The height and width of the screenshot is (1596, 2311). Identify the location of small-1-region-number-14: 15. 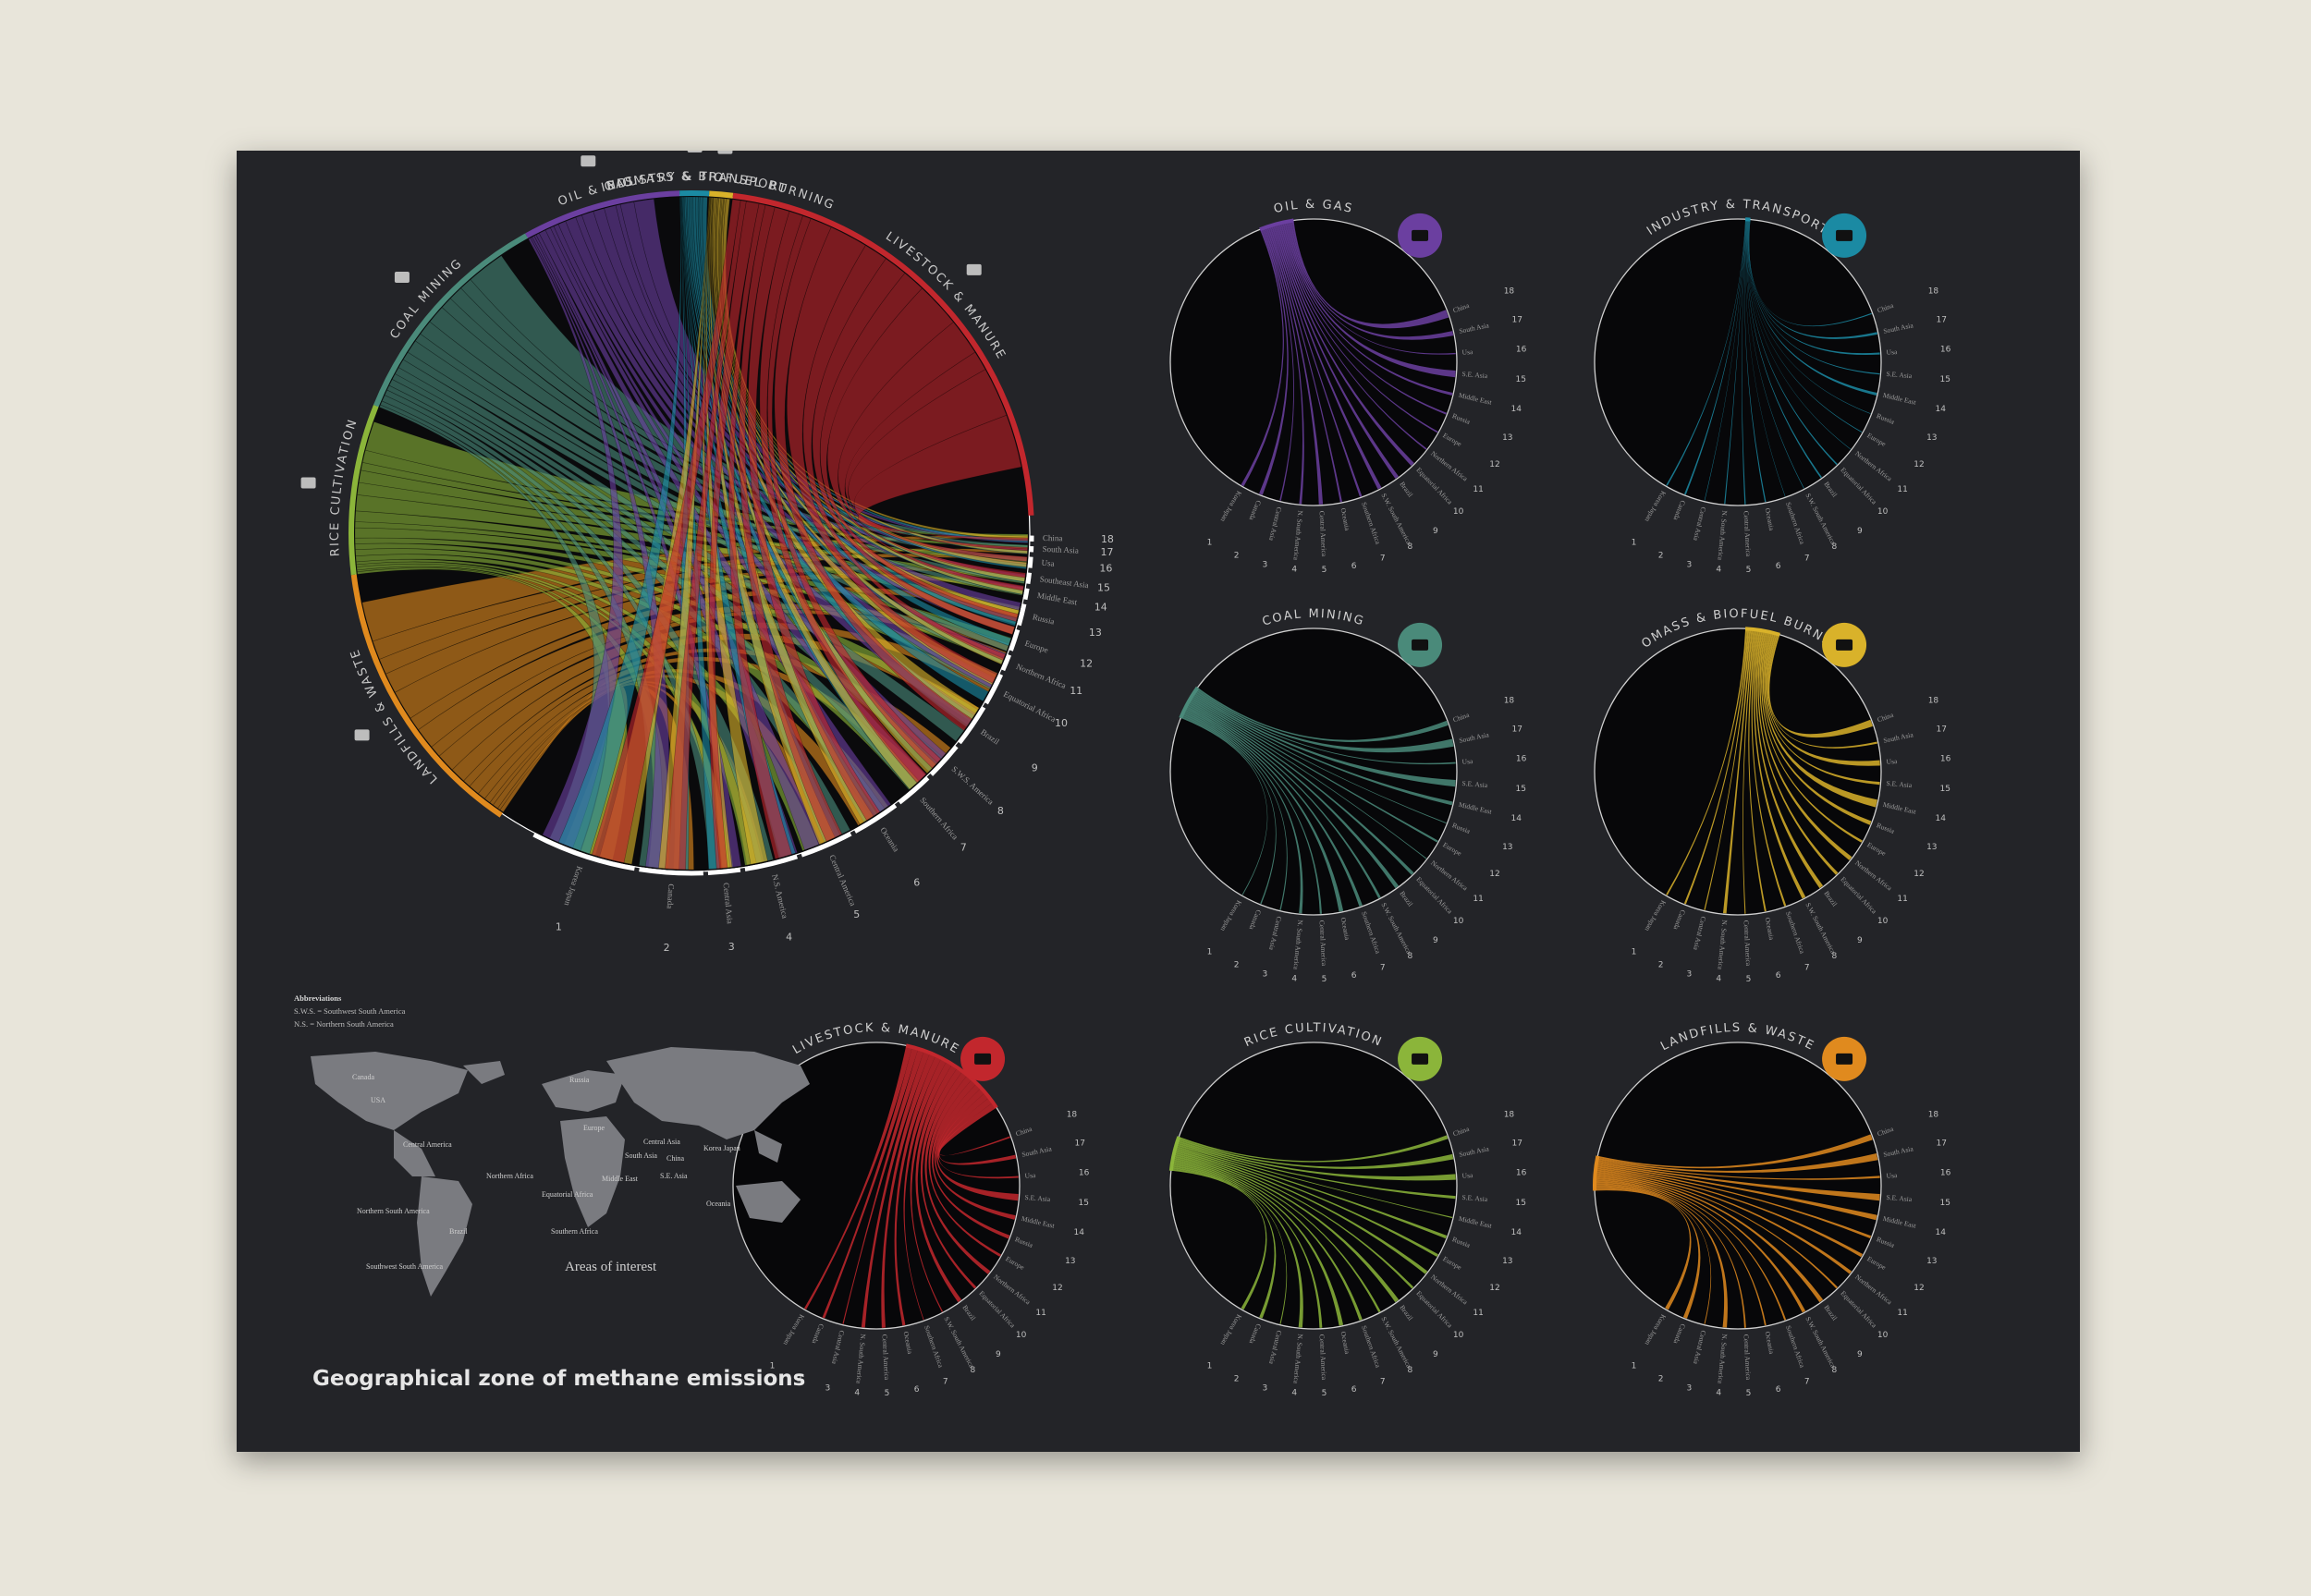
(1945, 379).